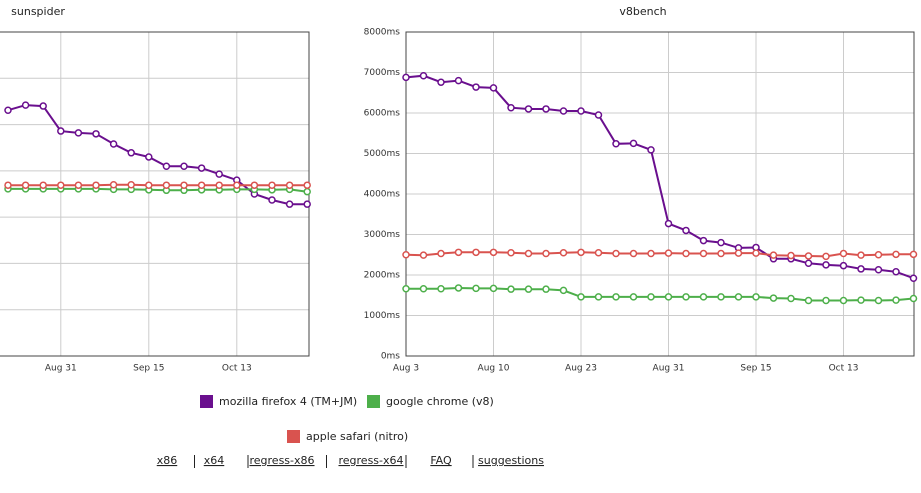  What do you see at coordinates (281, 460) in the screenshot?
I see `nav-link: regress-x86` at bounding box center [281, 460].